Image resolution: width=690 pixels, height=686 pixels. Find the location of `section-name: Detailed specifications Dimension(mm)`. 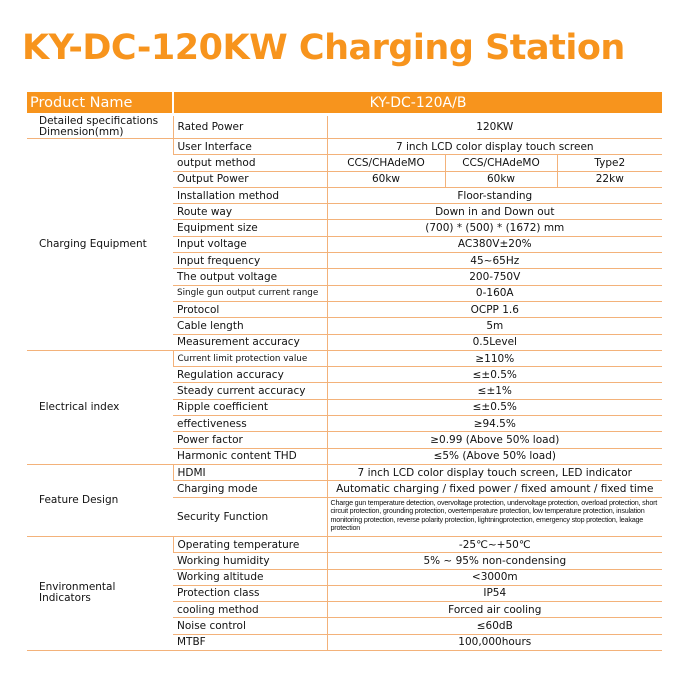

section-name: Detailed specifications Dimension(mm) is located at coordinates (100, 126).